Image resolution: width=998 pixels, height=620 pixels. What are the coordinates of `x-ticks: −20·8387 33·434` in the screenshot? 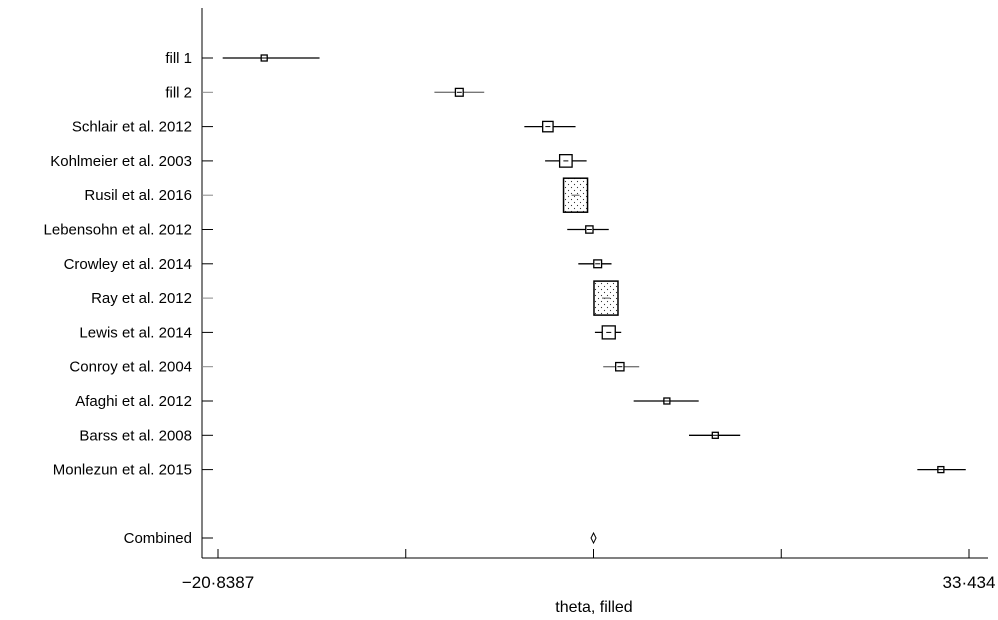 It's located at (589, 570).